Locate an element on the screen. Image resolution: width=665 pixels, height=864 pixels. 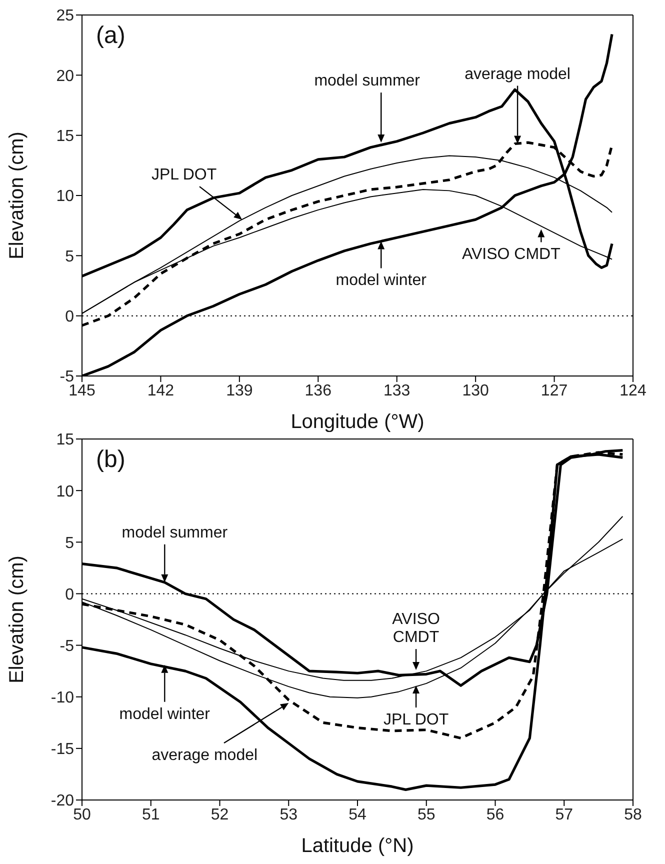
y-tick-label: 20 is located at coordinates (65, 76).